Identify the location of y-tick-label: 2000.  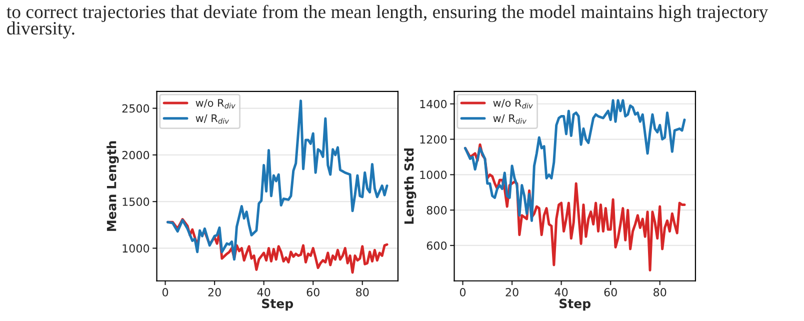
(136, 155).